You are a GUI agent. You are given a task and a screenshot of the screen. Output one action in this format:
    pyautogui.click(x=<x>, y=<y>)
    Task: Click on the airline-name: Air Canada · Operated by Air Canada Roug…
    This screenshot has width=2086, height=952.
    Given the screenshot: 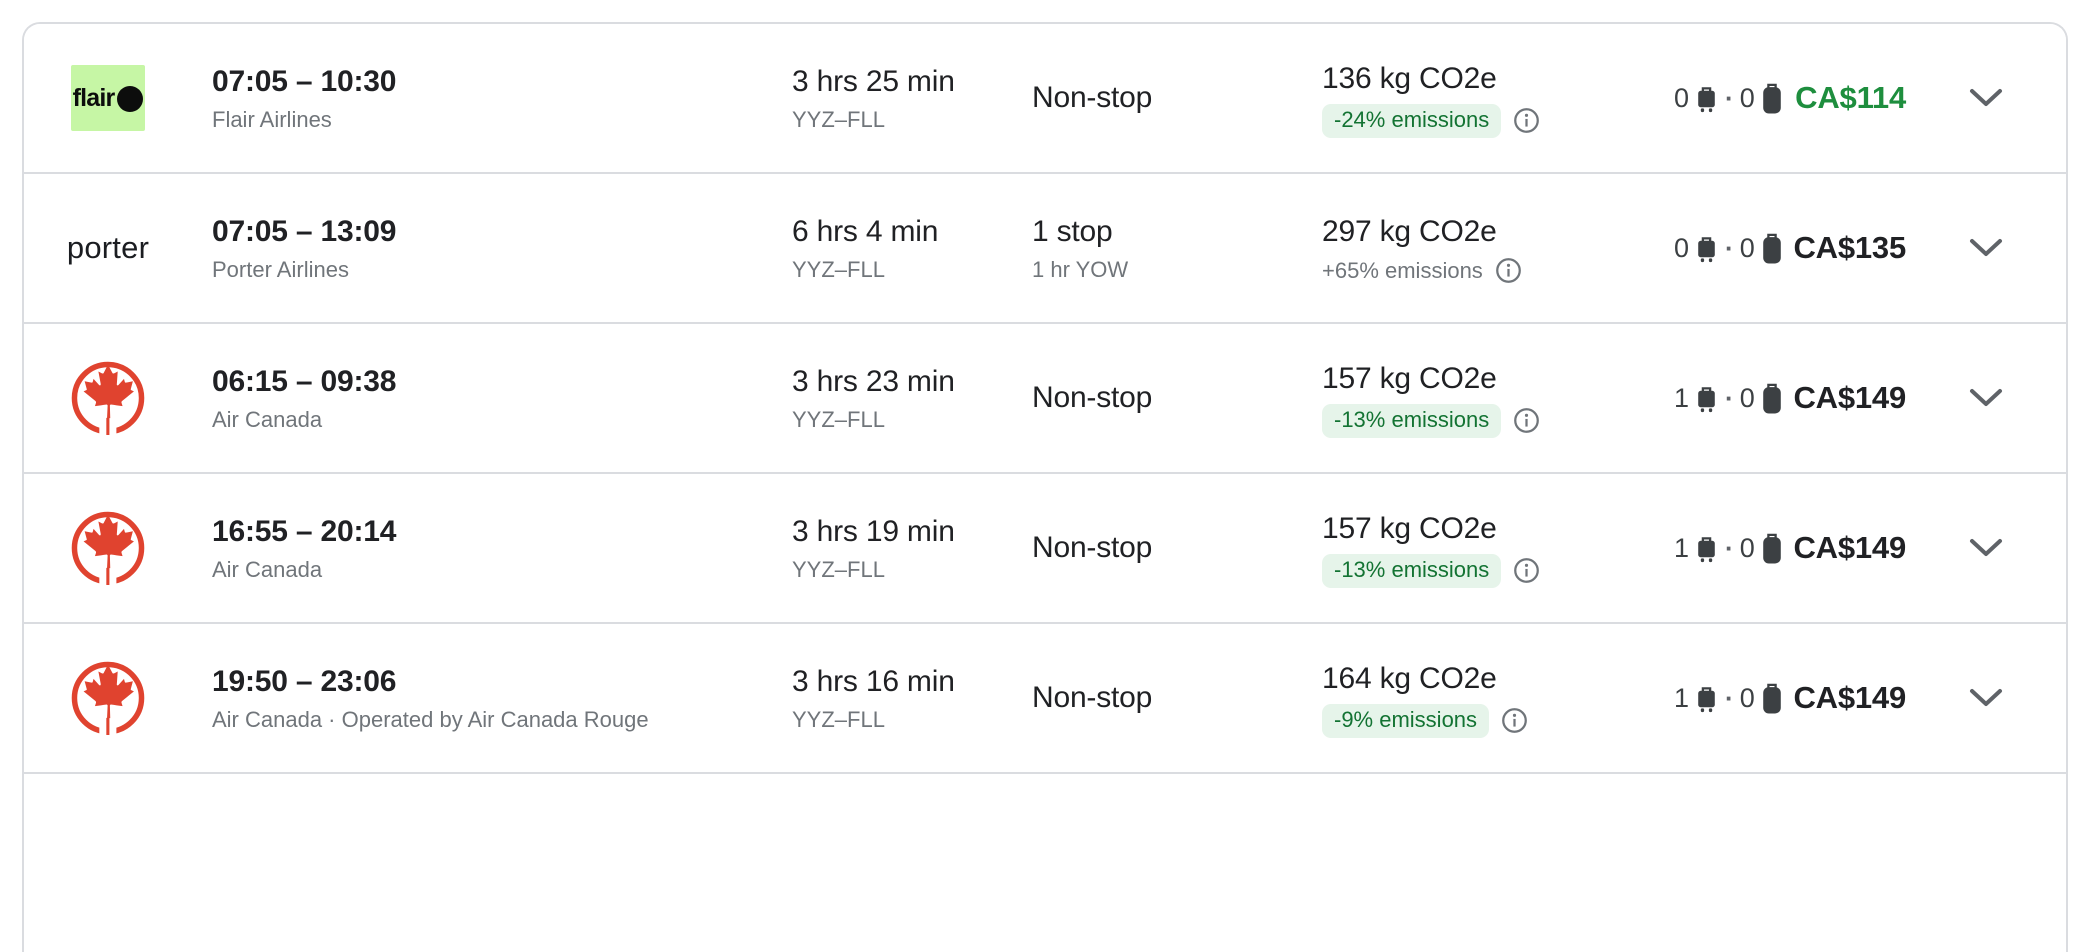 What is the action you would take?
    pyautogui.click(x=430, y=719)
    